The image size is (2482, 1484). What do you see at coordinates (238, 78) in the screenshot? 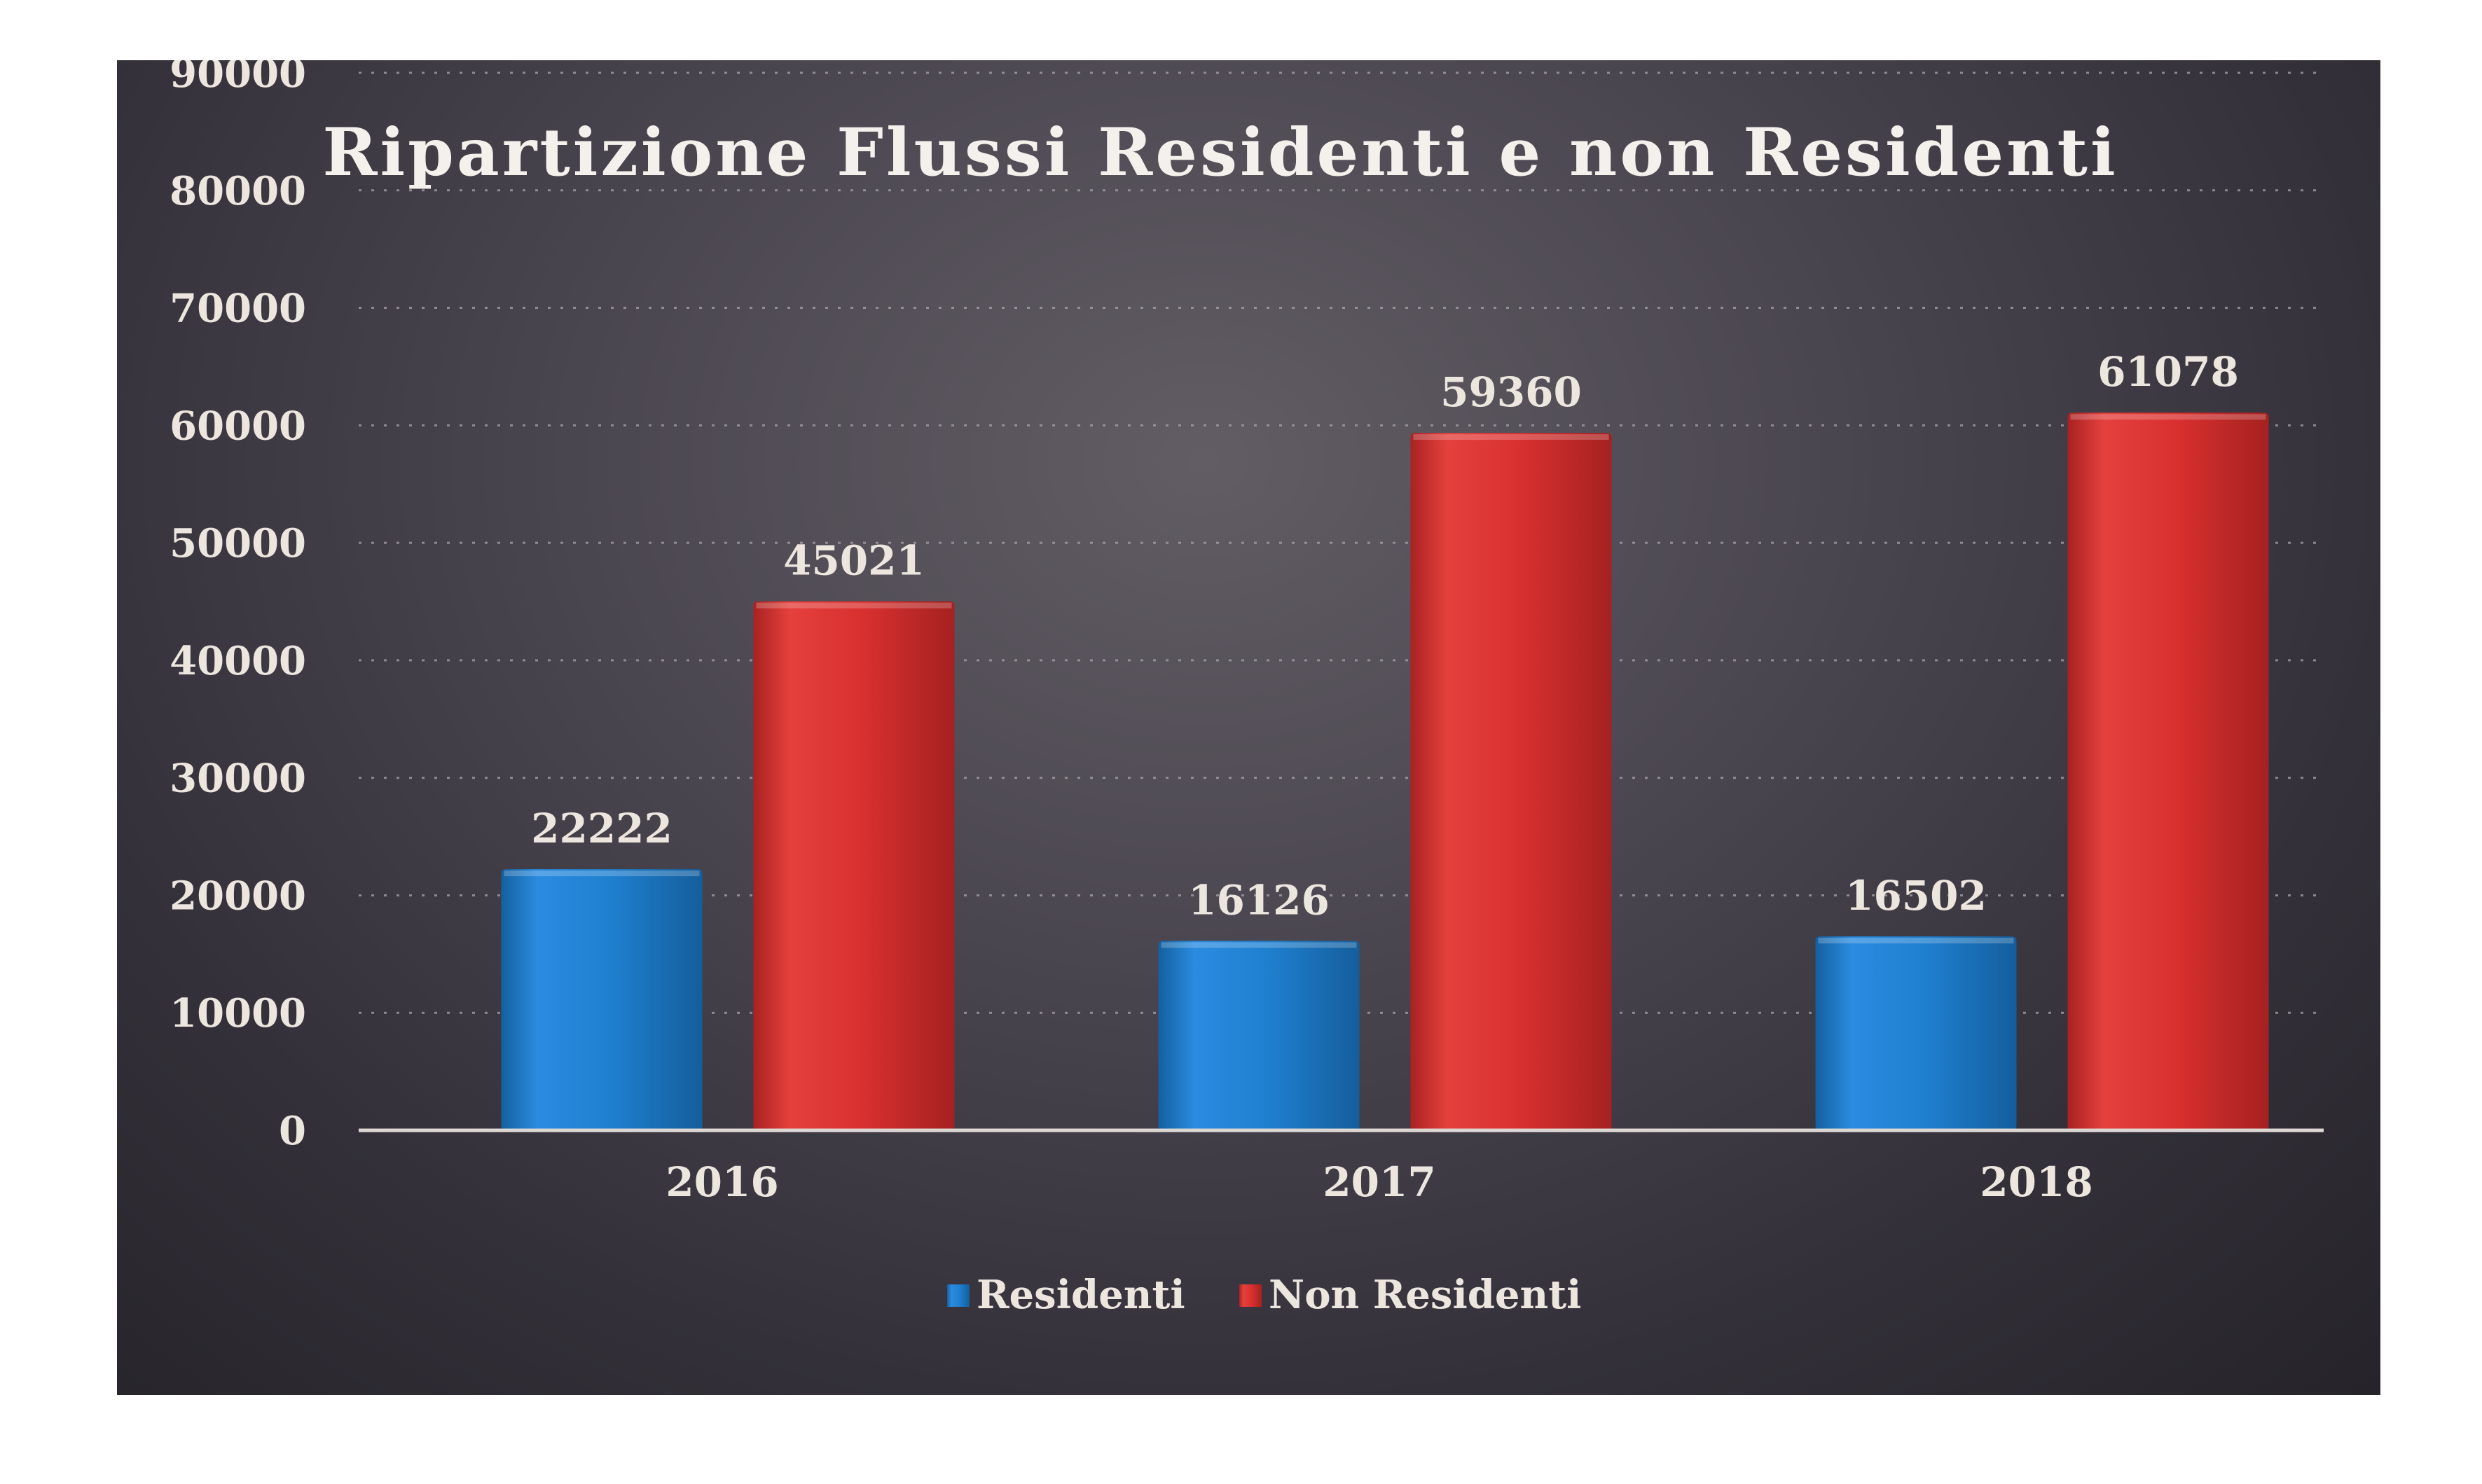
I see `y-tick-label: 90000` at bounding box center [238, 78].